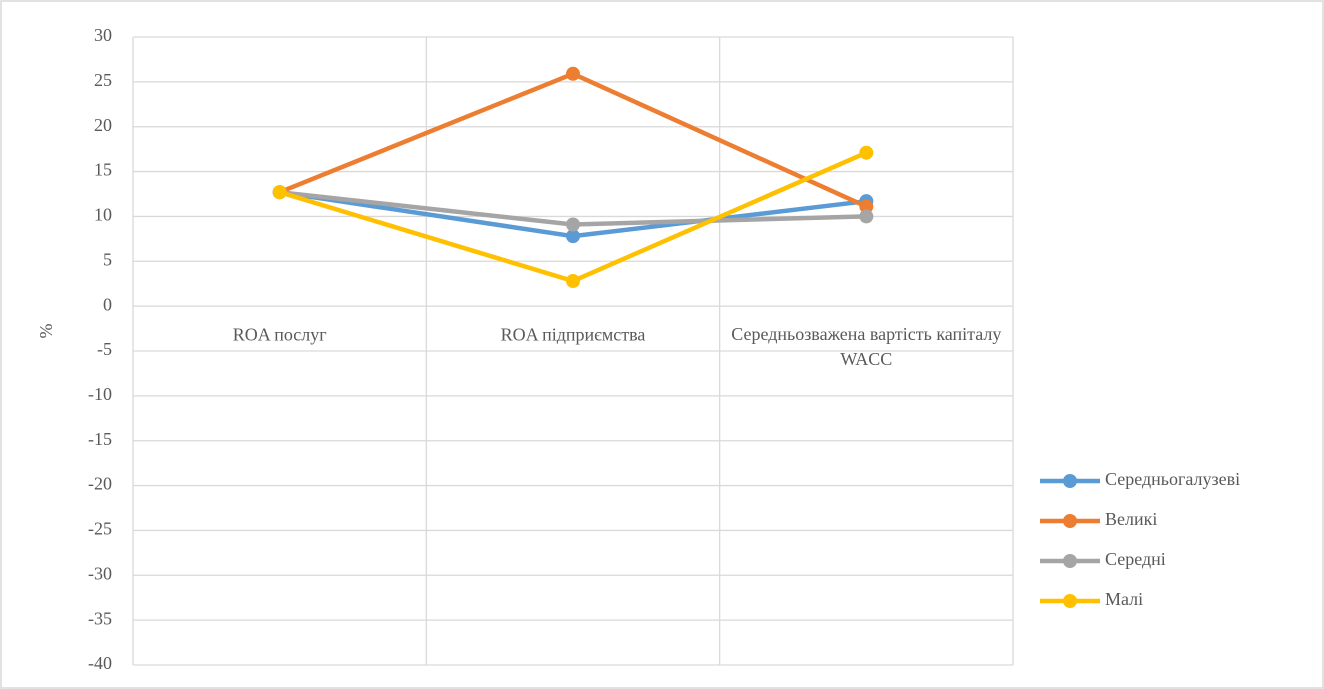  What do you see at coordinates (100, 394) in the screenshot?
I see `y-tick-label: -10` at bounding box center [100, 394].